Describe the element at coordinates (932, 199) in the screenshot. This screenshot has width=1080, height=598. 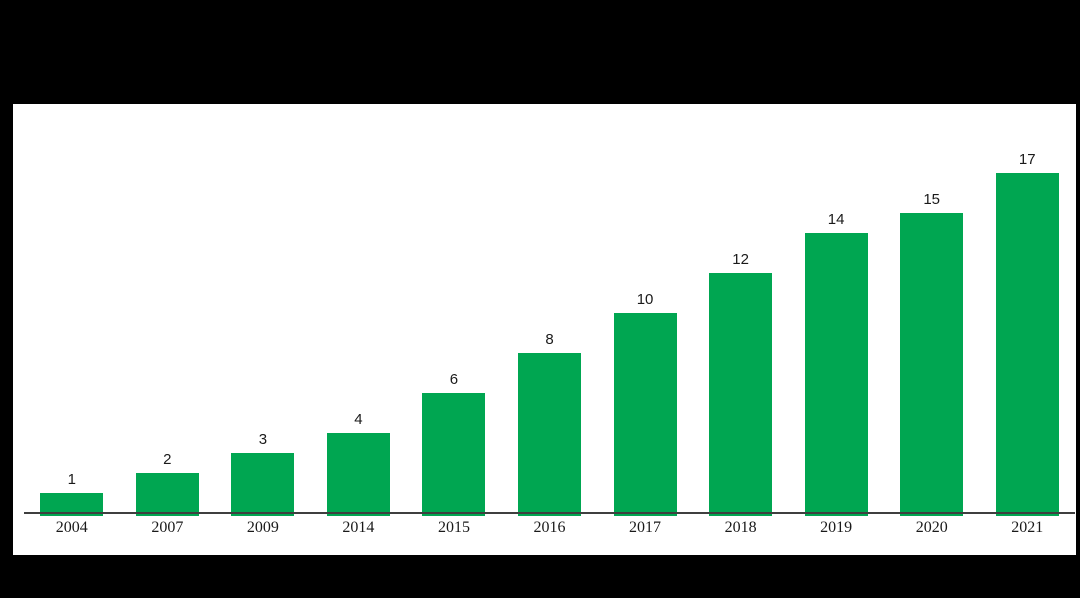
I see `bar-value-label: 15` at that location.